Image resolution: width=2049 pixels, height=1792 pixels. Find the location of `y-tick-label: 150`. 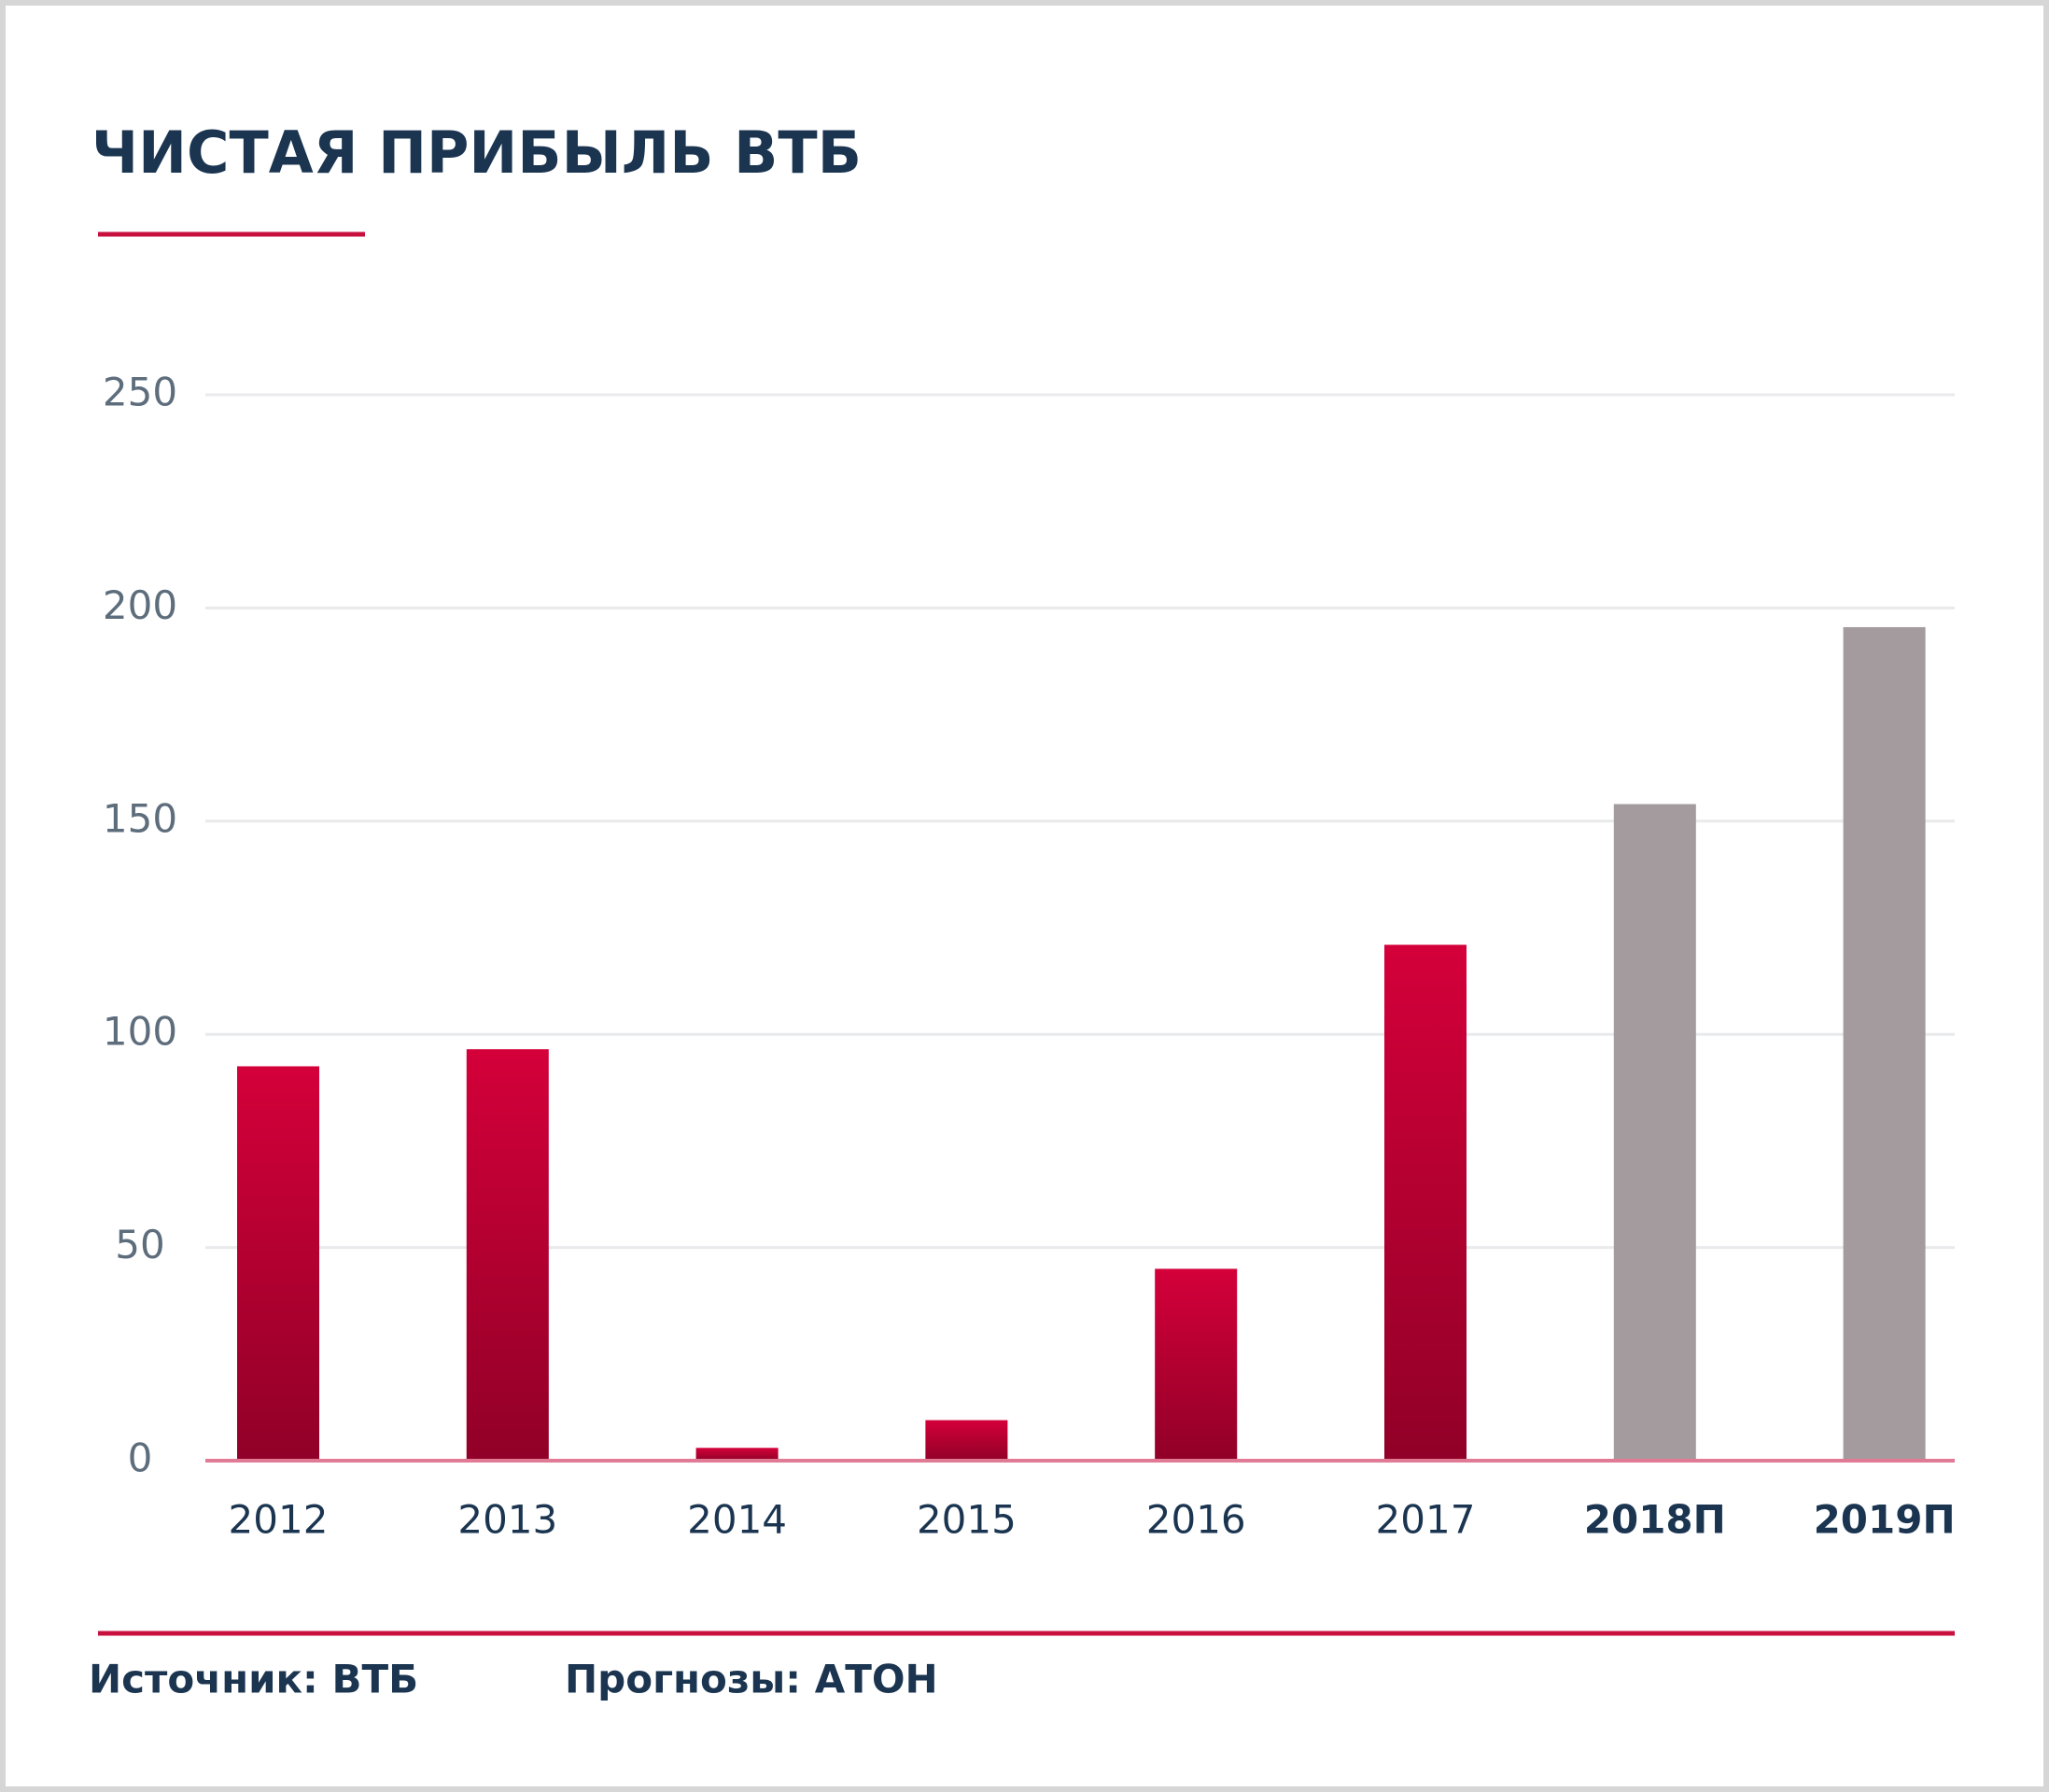

y-tick-label: 150 is located at coordinates (140, 818).